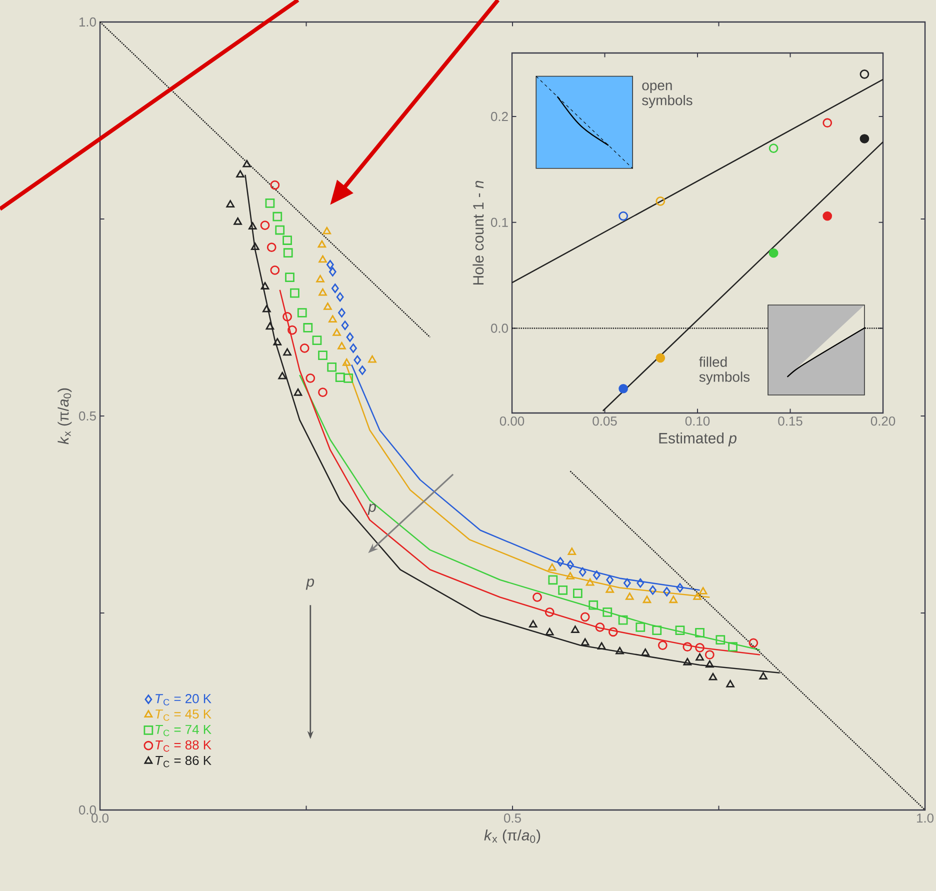 This screenshot has height=891, width=936. Describe the element at coordinates (184, 730) in the screenshot. I see `legend-label: T$_{C}$ = 74 K` at that location.